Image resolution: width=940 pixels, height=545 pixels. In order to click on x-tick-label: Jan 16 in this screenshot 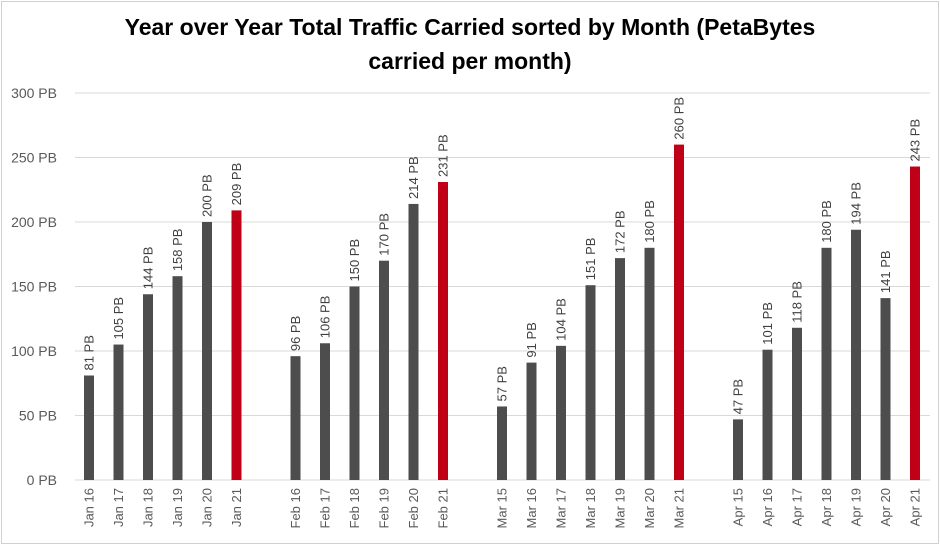, I will do `click(89, 507)`.